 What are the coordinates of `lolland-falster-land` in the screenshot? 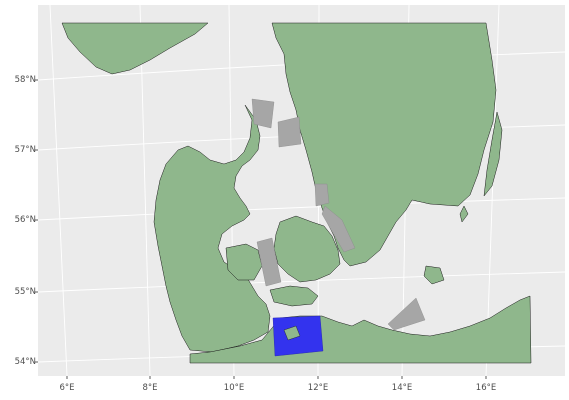 It's located at (294, 296).